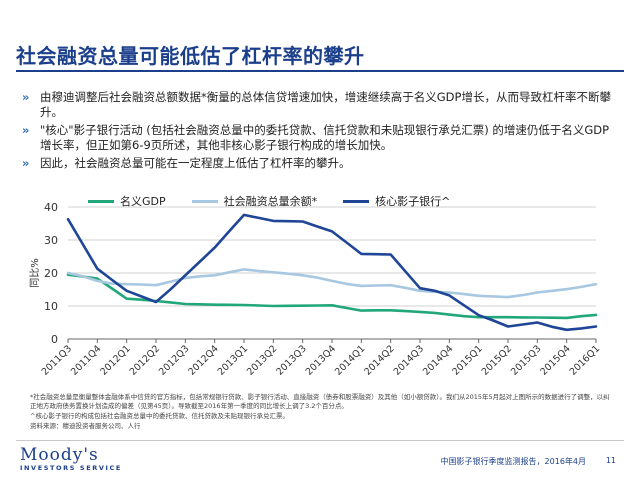 This screenshot has width=640, height=480. Describe the element at coordinates (413, 201) in the screenshot. I see `legend-label-core: 核心影子银行^` at that location.